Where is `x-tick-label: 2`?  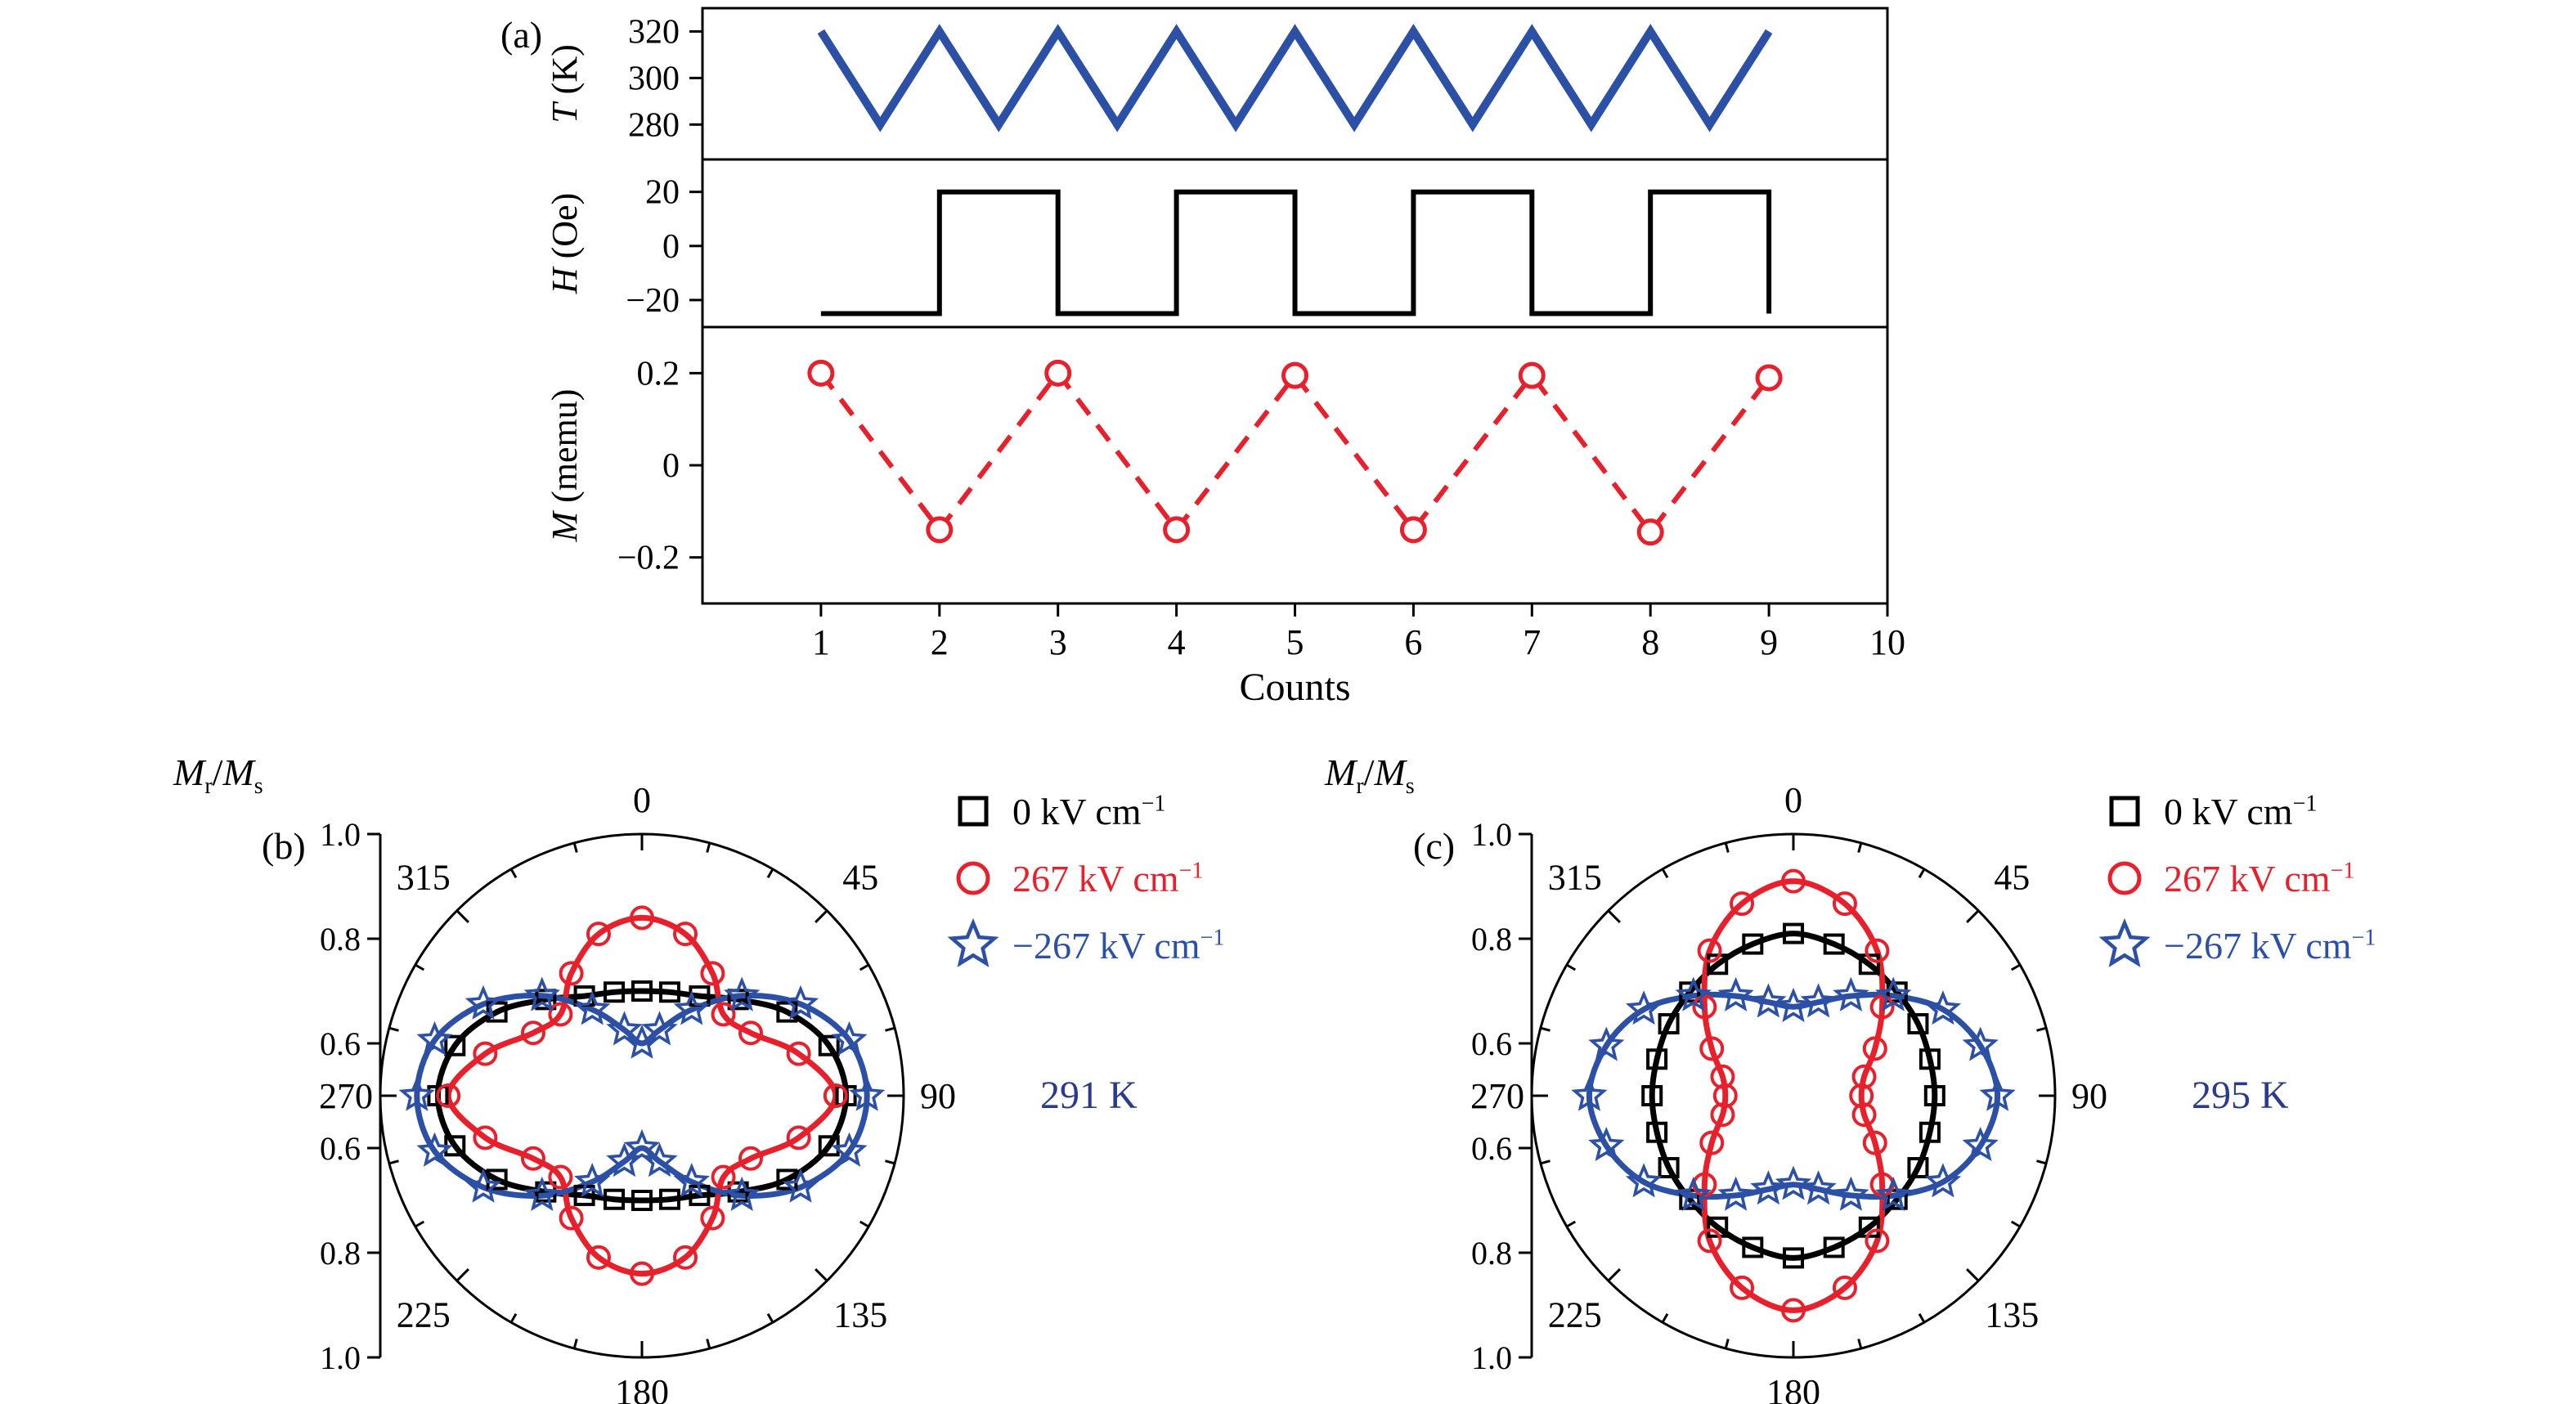
x-tick-label: 2 is located at coordinates (940, 642).